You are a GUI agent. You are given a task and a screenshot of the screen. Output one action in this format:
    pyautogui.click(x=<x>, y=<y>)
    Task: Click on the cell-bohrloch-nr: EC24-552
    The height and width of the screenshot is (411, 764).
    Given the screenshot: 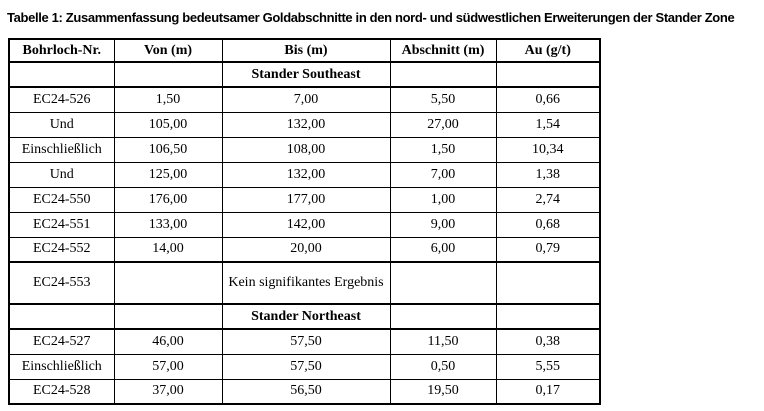 What is the action you would take?
    pyautogui.click(x=61, y=249)
    